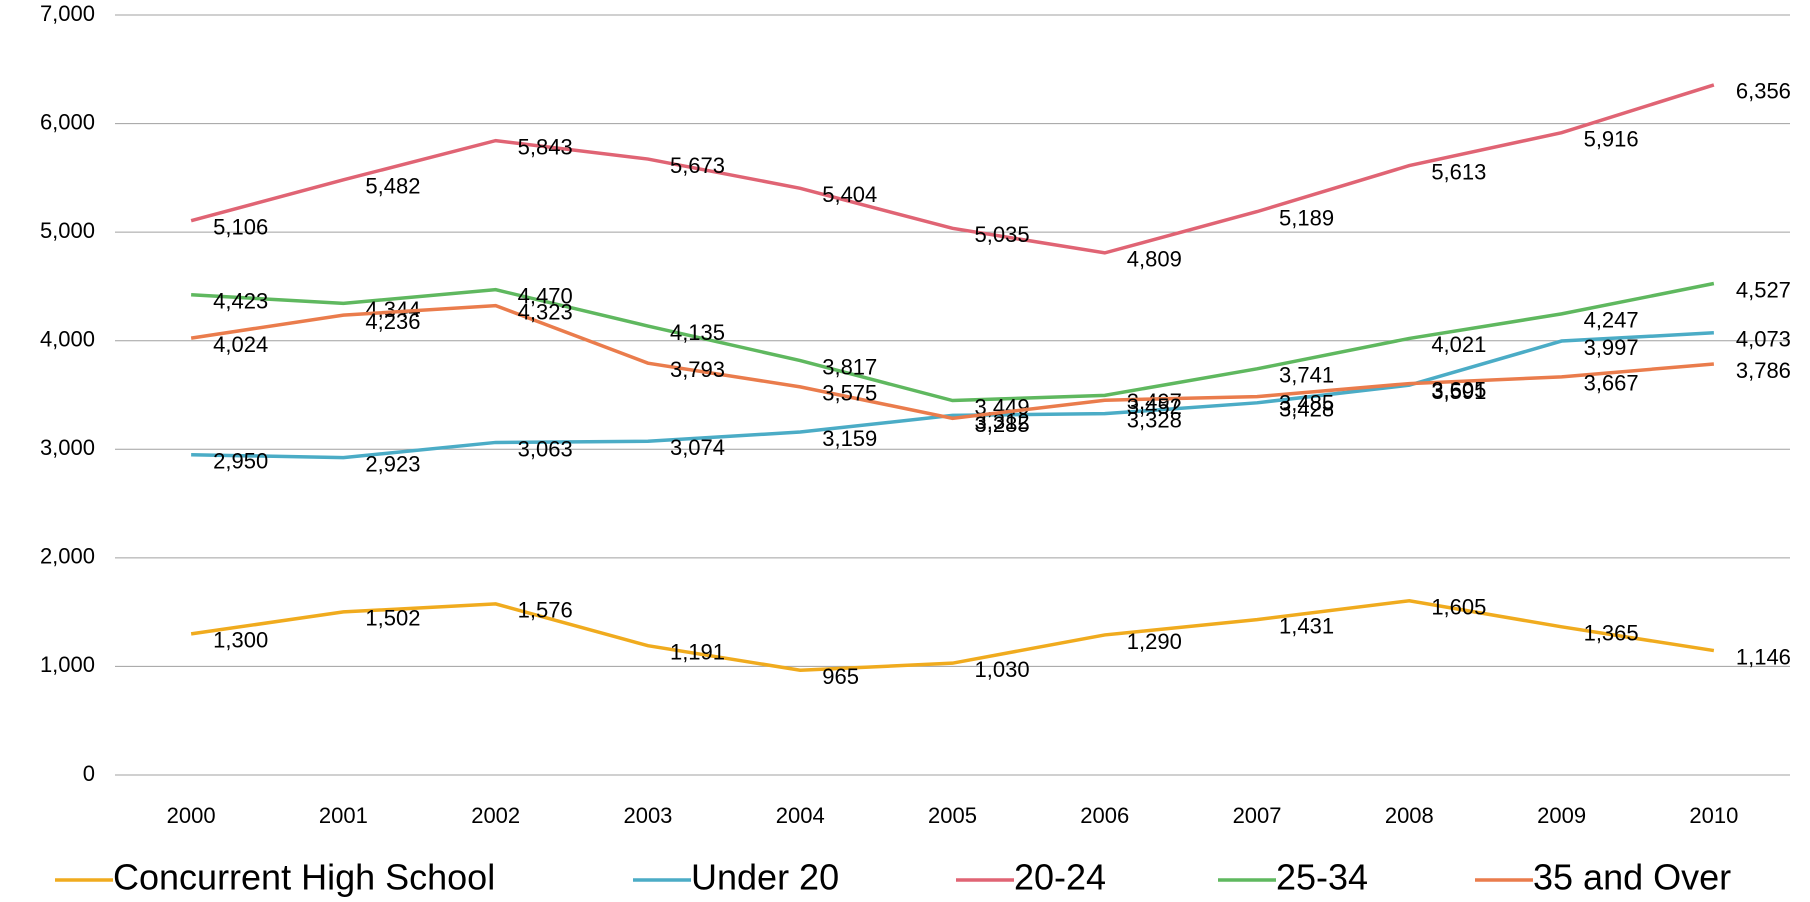 The image size is (1810, 902). Describe the element at coordinates (1611, 320) in the screenshot. I see `data-label: 4,247` at that location.